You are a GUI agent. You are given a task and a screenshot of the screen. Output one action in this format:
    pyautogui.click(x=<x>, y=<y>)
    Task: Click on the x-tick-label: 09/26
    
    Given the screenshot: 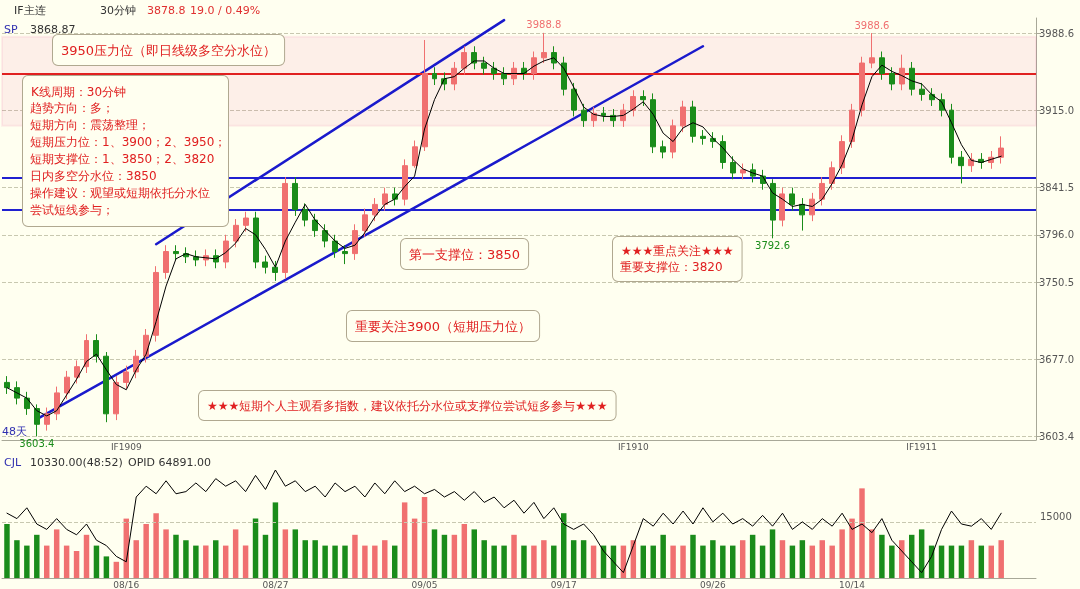 What is the action you would take?
    pyautogui.click(x=713, y=584)
    